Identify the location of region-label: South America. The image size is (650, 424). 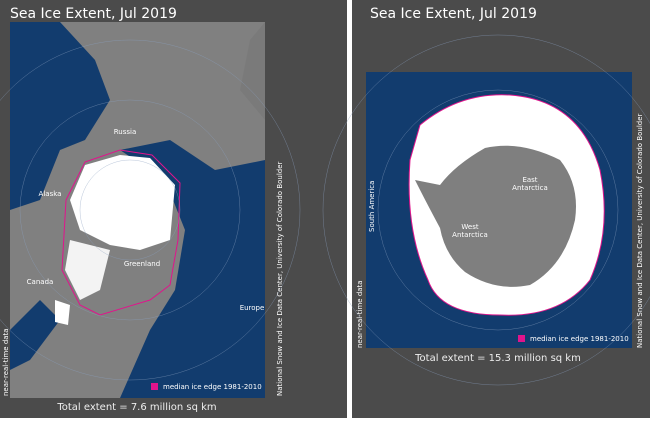
(372, 206).